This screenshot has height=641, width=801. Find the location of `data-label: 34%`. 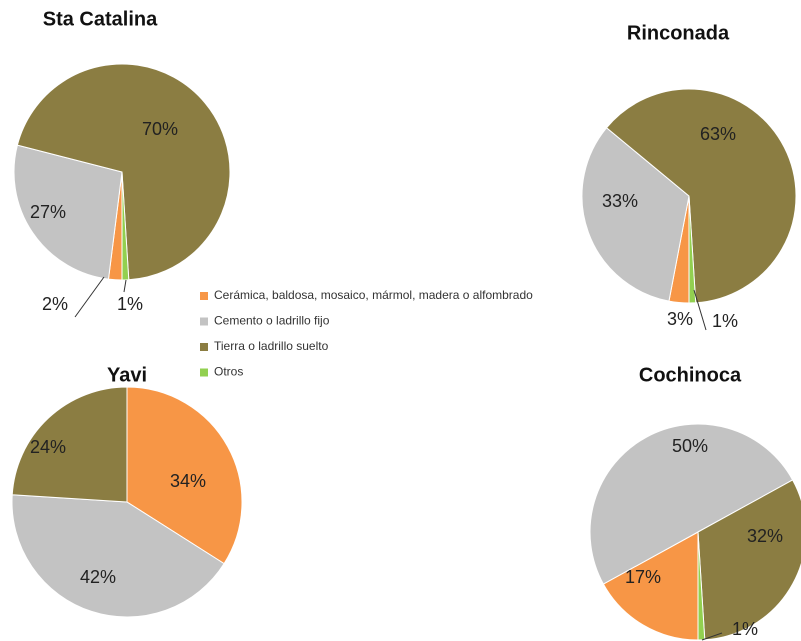

data-label: 34% is located at coordinates (188, 481).